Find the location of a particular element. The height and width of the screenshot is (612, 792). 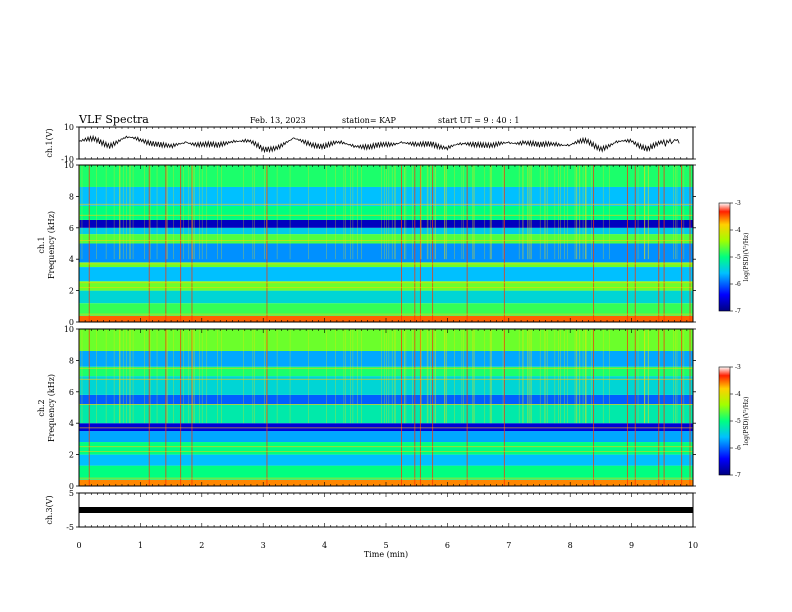

ch2-colorbar is located at coordinates (724, 421).